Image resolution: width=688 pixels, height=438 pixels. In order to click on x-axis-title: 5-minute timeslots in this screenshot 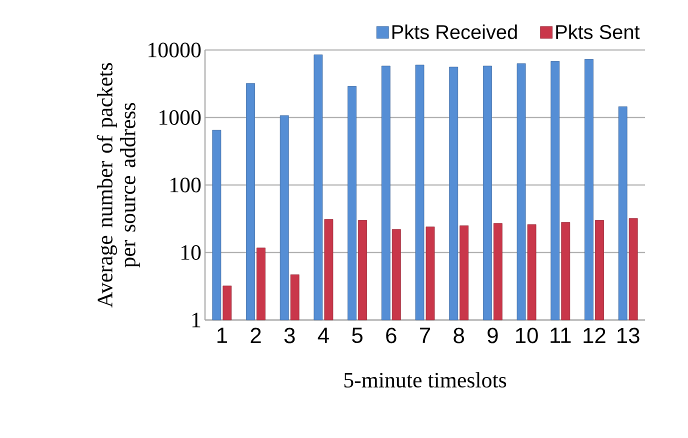, I will do `click(425, 380)`.